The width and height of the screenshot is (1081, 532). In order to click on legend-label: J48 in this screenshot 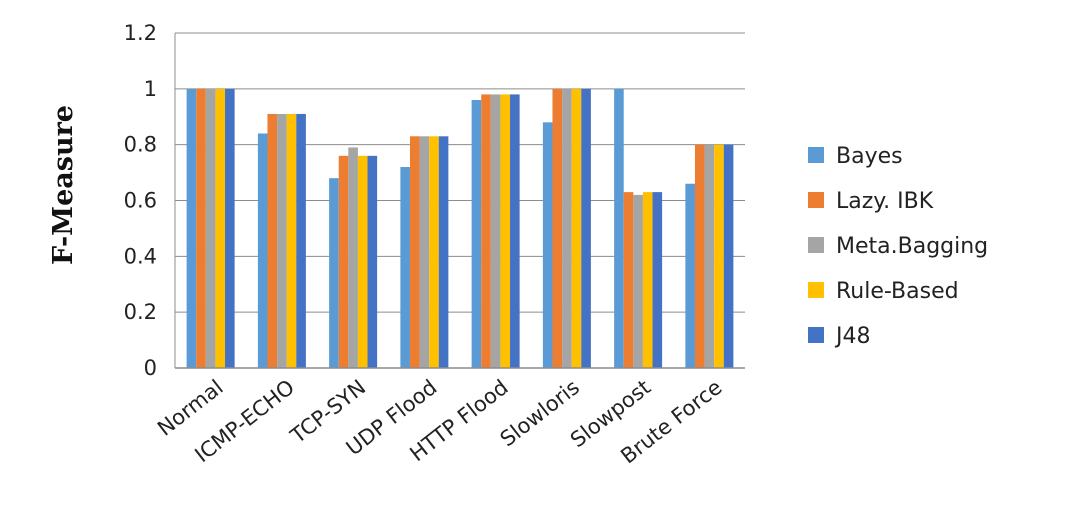, I will do `click(852, 336)`.